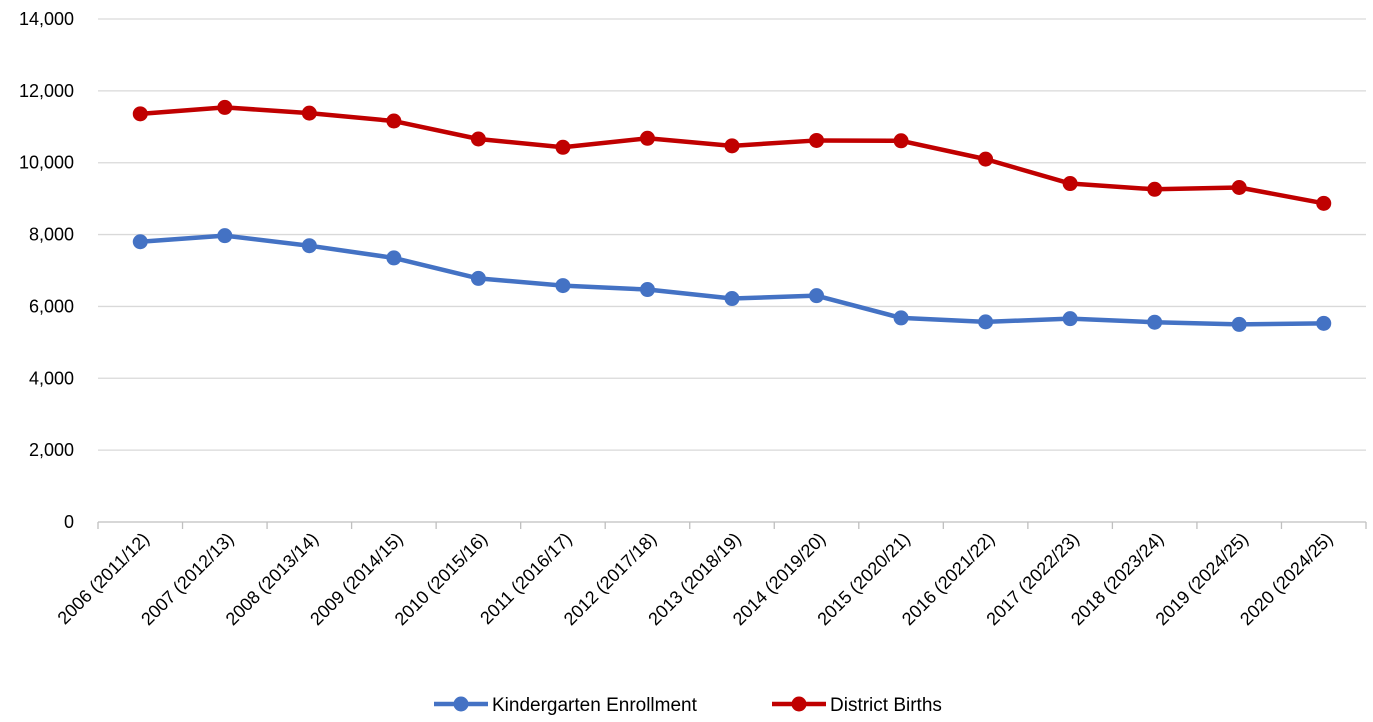  What do you see at coordinates (51, 306) in the screenshot?
I see `y-tick-label: 6,000` at bounding box center [51, 306].